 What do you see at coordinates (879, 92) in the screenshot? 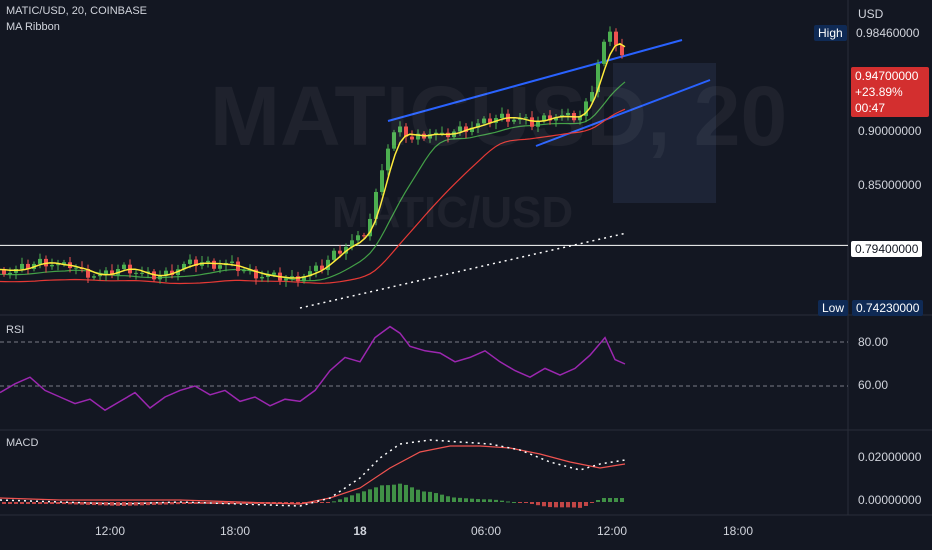
I see `price-change: +23.89%` at bounding box center [879, 92].